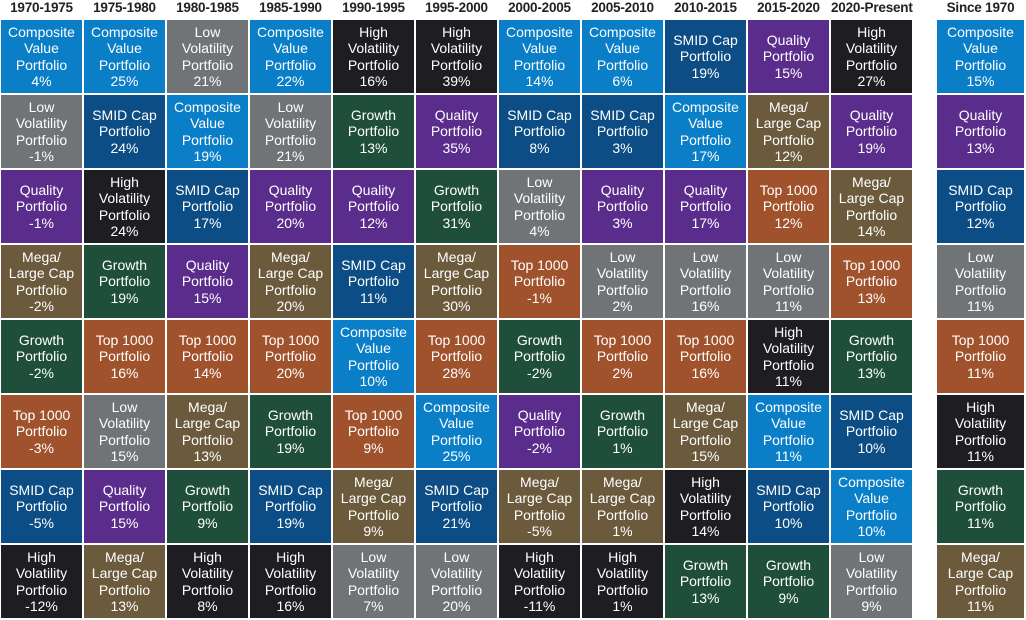  What do you see at coordinates (290, 156) in the screenshot?
I see `return-value: 21%` at bounding box center [290, 156].